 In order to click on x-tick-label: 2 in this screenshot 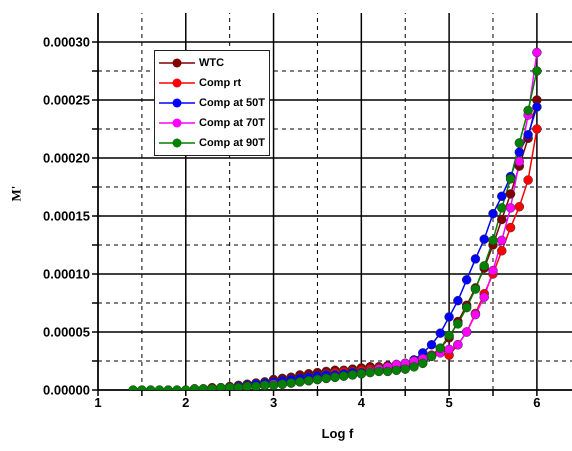, I will do `click(186, 402)`.